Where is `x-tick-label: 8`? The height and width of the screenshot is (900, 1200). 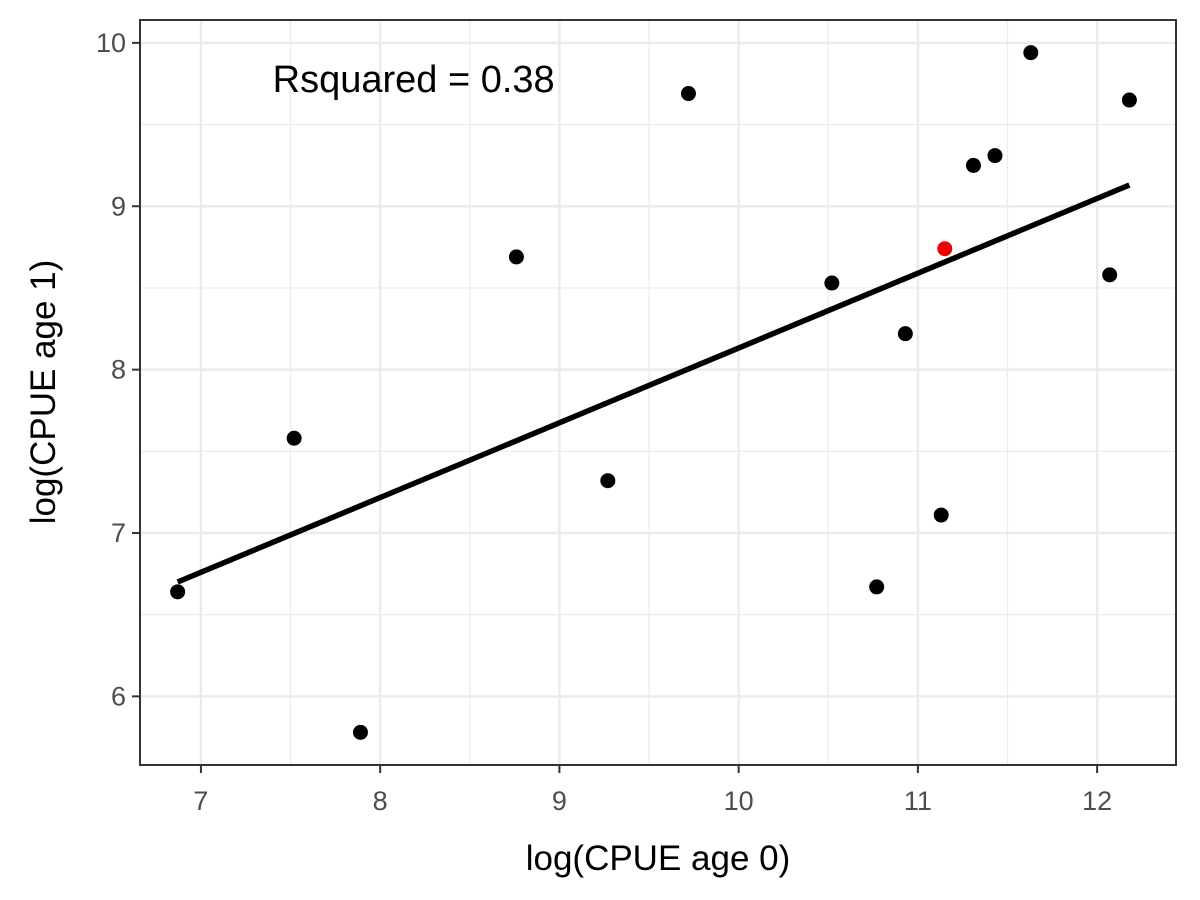
x-tick-label: 8 is located at coordinates (380, 801).